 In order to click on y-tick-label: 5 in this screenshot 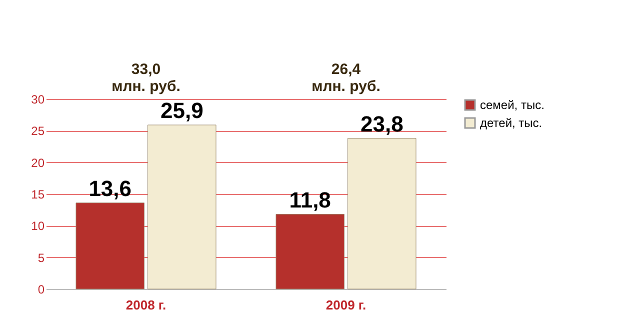, I will do `click(41, 257)`.